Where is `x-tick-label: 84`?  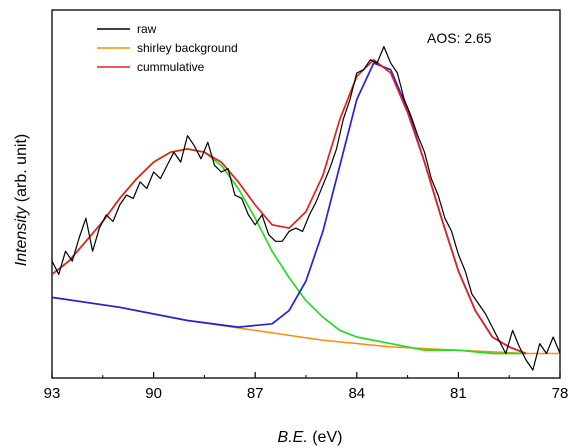
x-tick-label: 84 is located at coordinates (356, 393).